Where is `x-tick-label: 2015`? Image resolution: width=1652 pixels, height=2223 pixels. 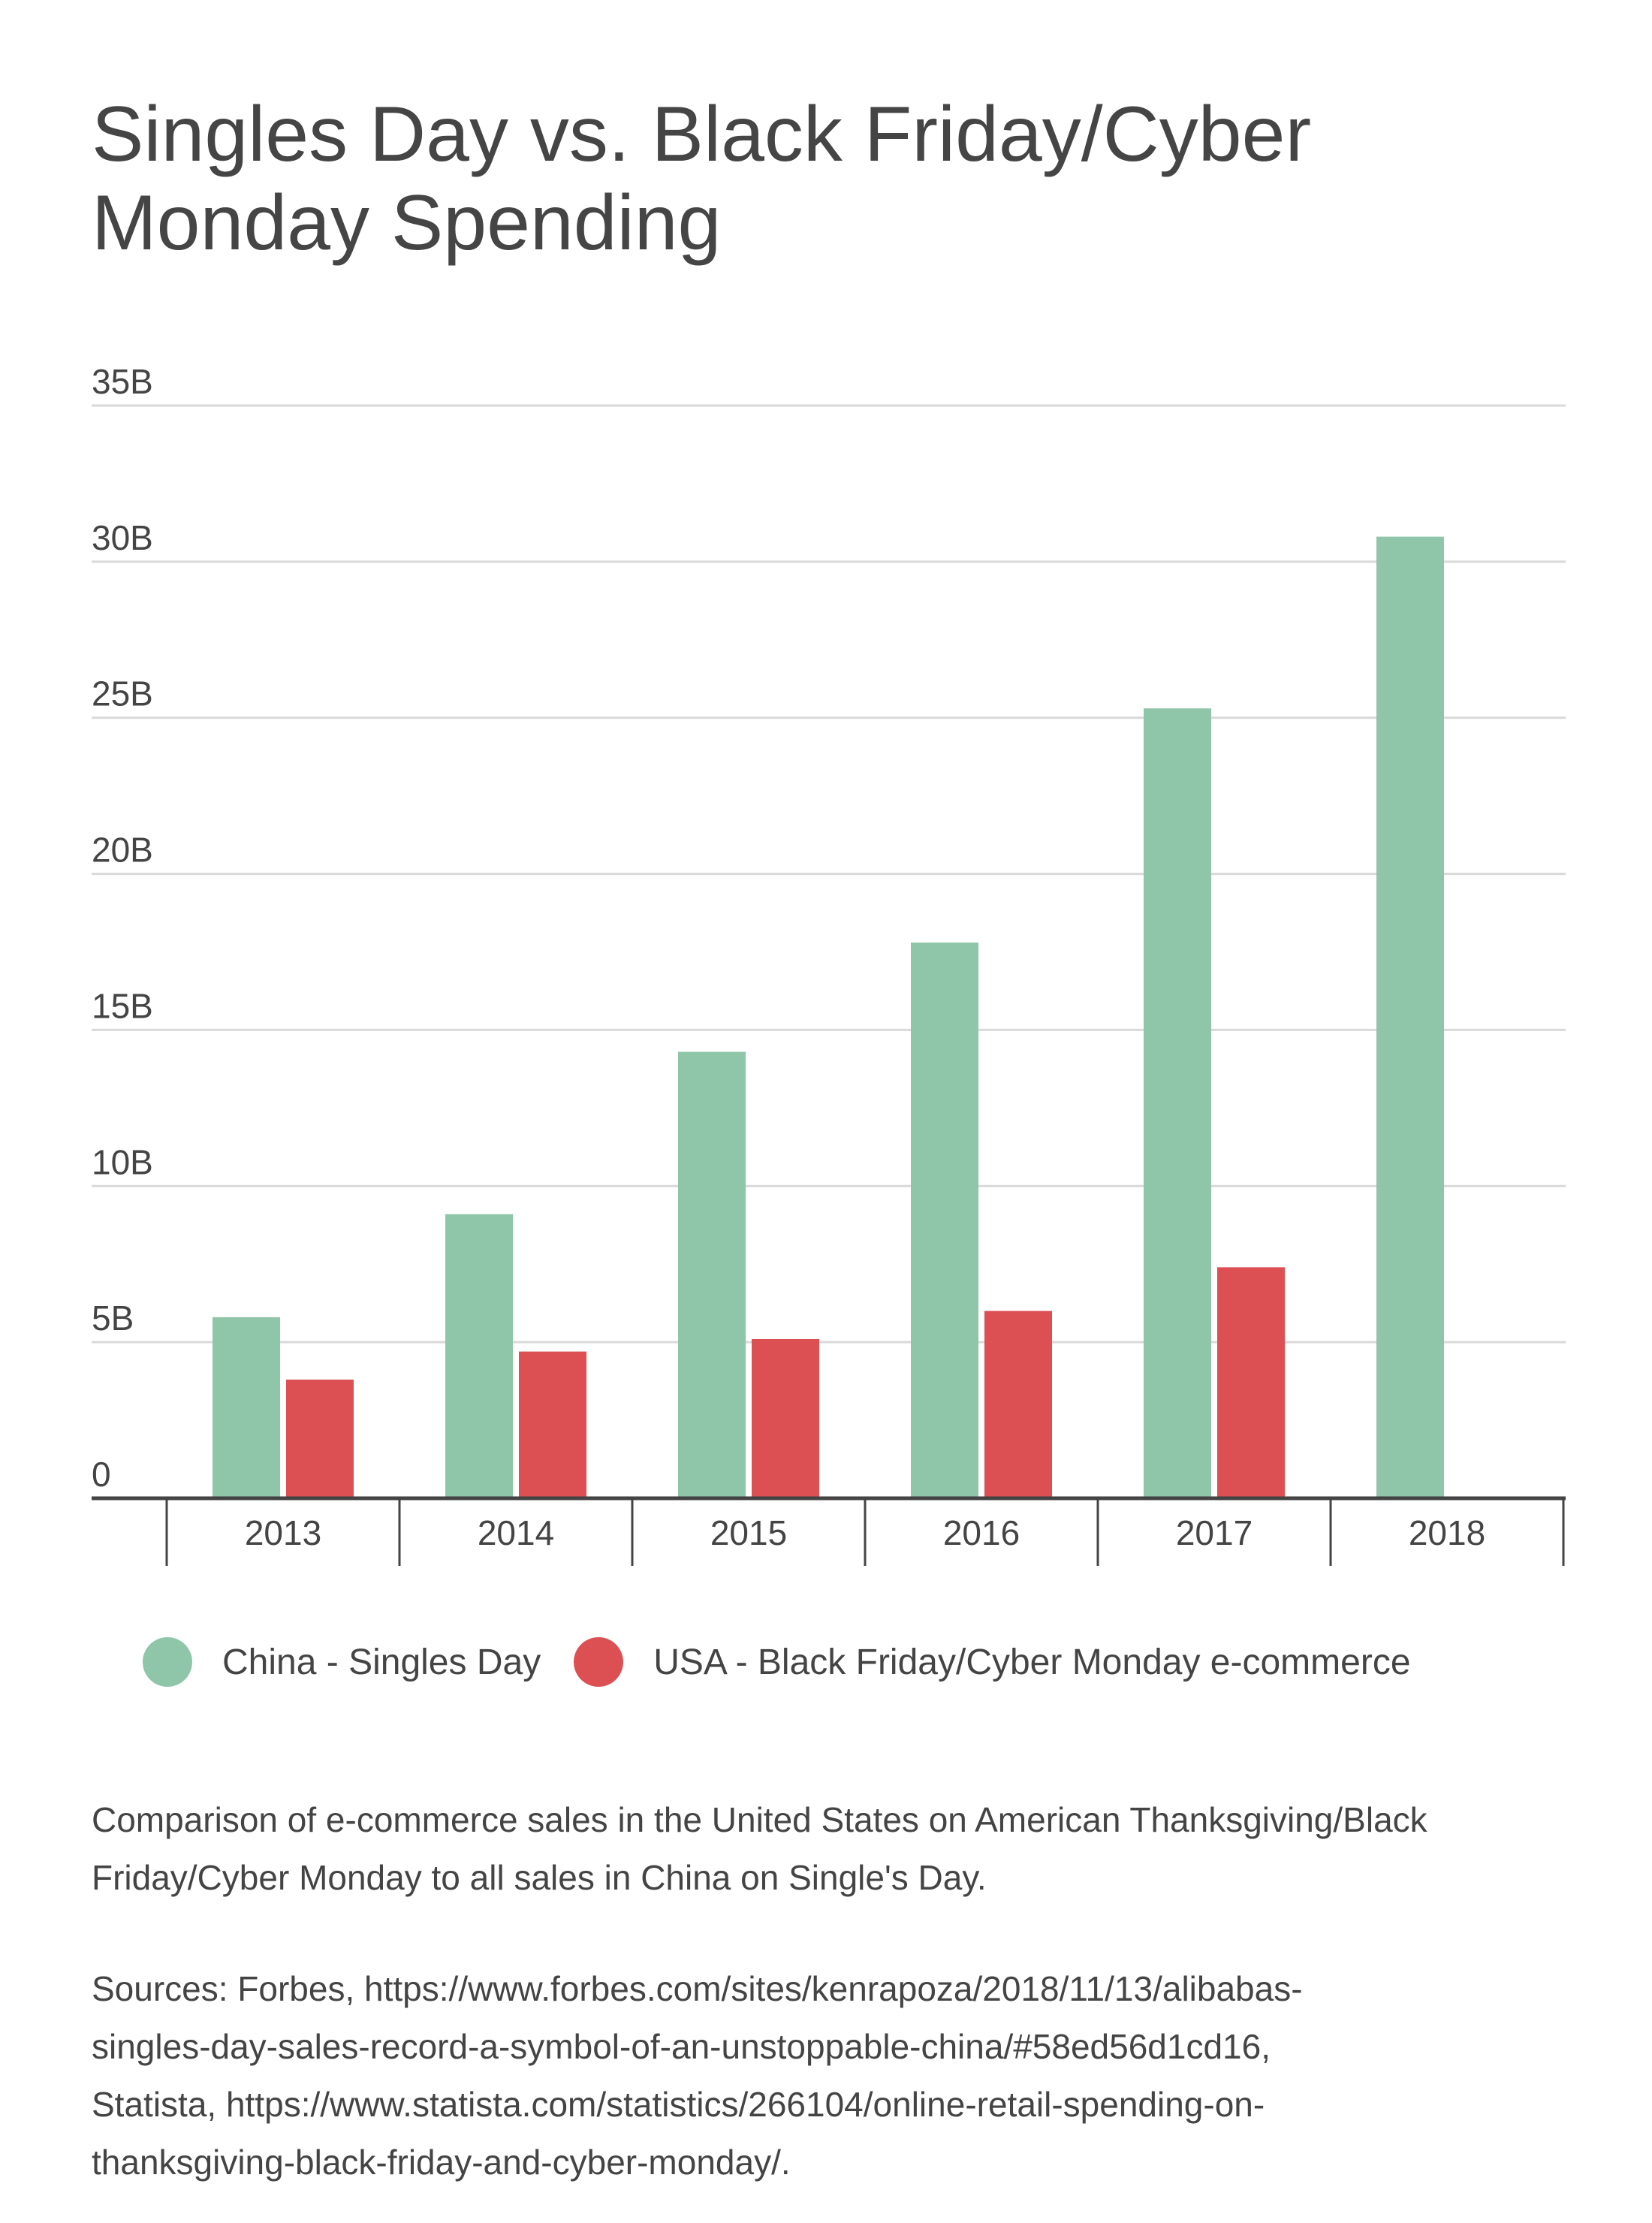 x-tick-label: 2015 is located at coordinates (748, 1532).